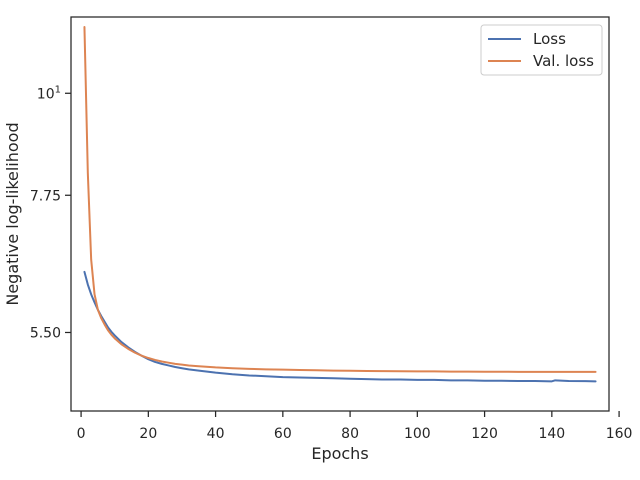  What do you see at coordinates (350, 434) in the screenshot?
I see `x-tick-label: 80` at bounding box center [350, 434].